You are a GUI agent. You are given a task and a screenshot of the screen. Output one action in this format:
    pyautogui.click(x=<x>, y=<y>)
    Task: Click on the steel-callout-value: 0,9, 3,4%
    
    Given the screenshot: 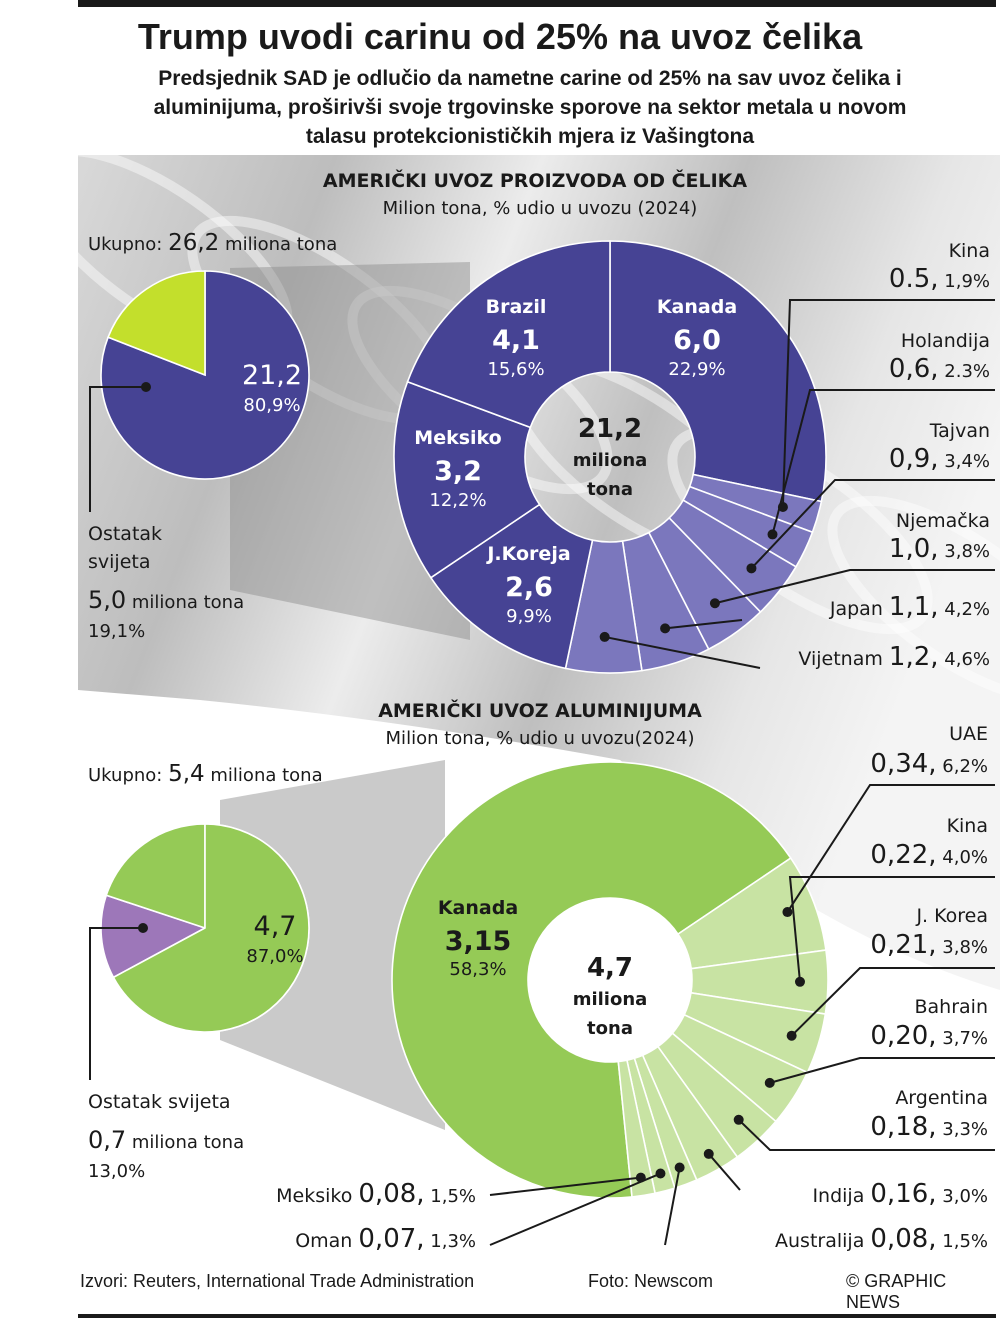 What is the action you would take?
    pyautogui.click(x=939, y=459)
    